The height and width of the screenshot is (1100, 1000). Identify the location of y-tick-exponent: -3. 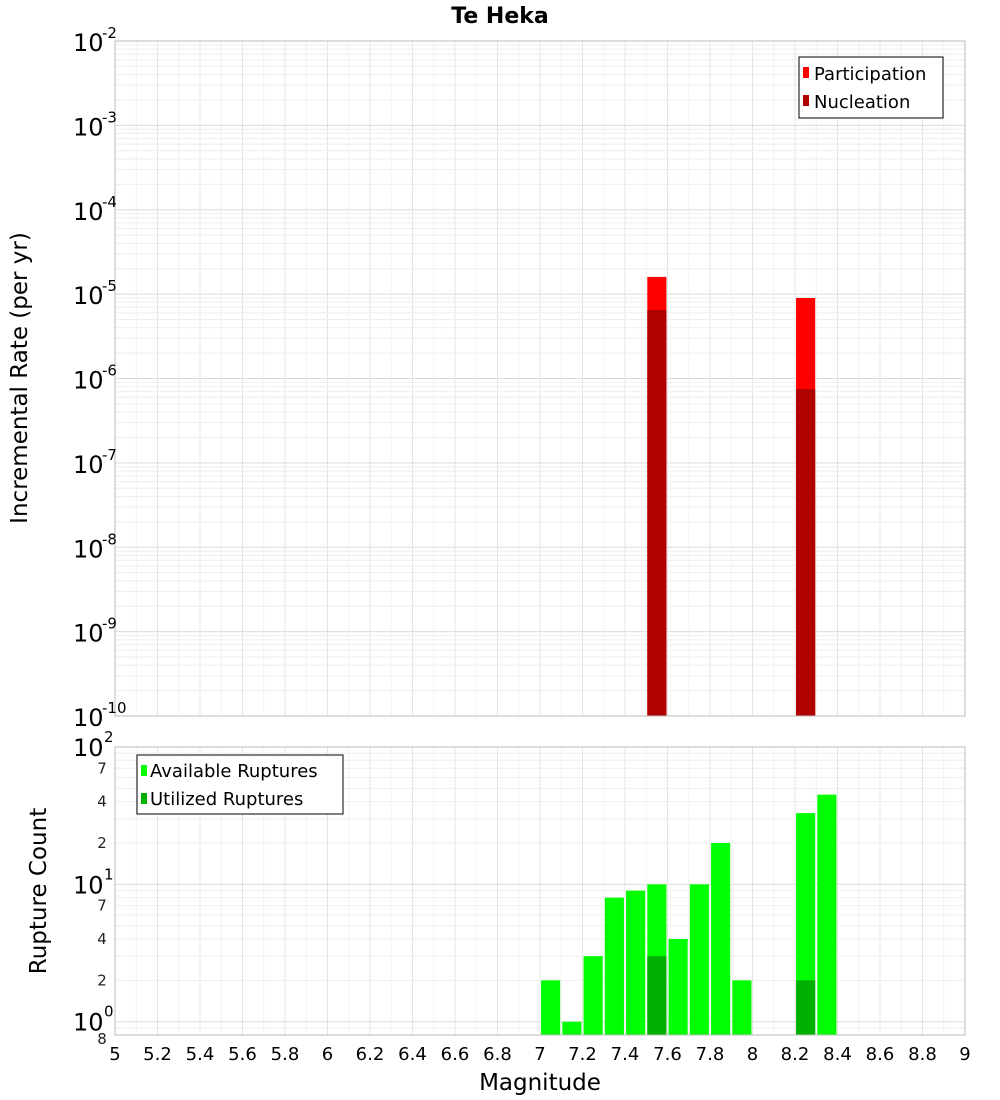
(109, 117).